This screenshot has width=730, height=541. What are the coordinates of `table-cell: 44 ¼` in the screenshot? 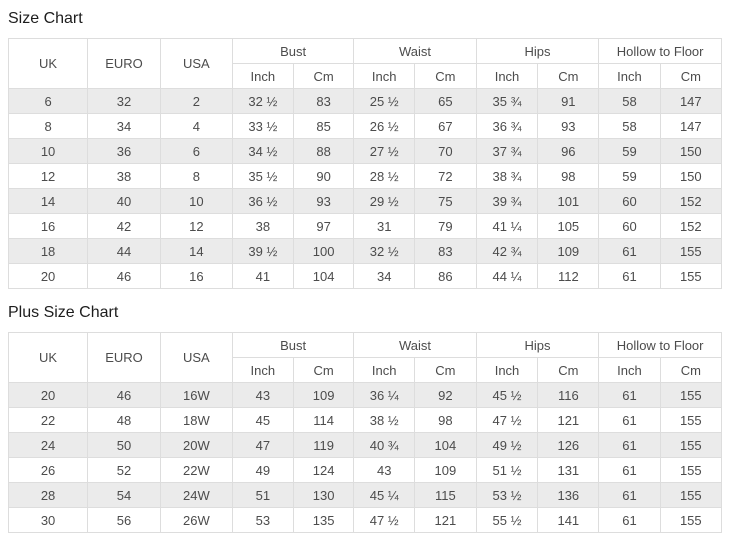 It's located at (507, 276).